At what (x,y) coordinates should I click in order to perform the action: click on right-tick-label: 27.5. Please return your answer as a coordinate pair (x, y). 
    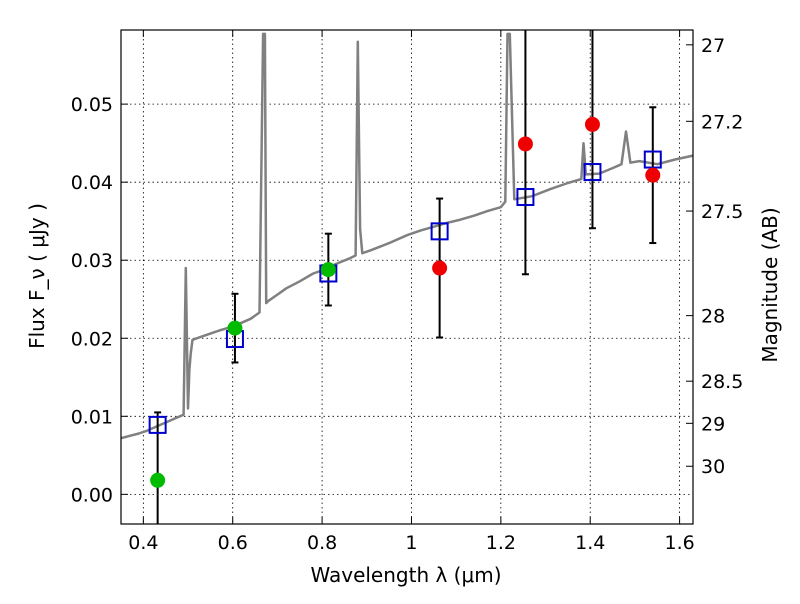
    Looking at the image, I should click on (722, 212).